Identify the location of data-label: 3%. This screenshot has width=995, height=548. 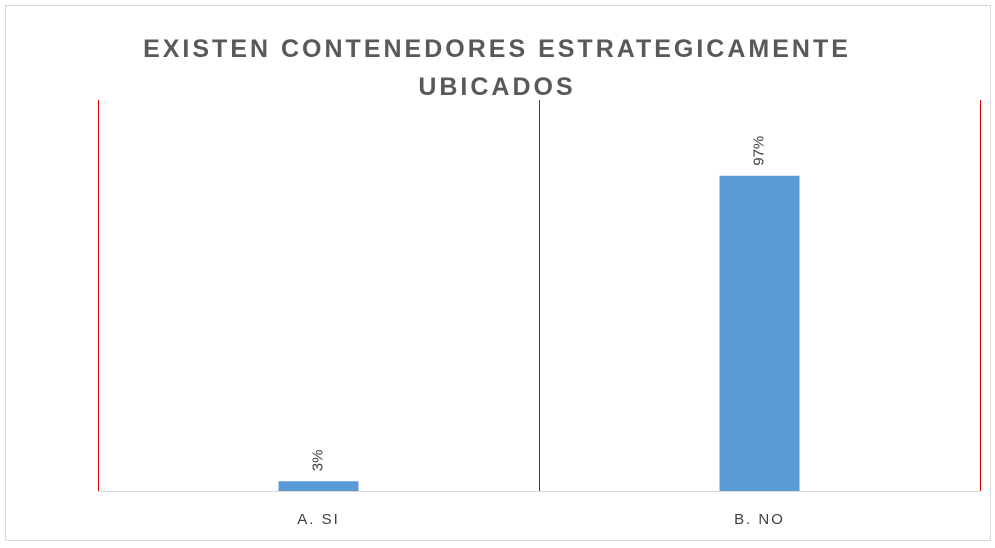
(317, 461).